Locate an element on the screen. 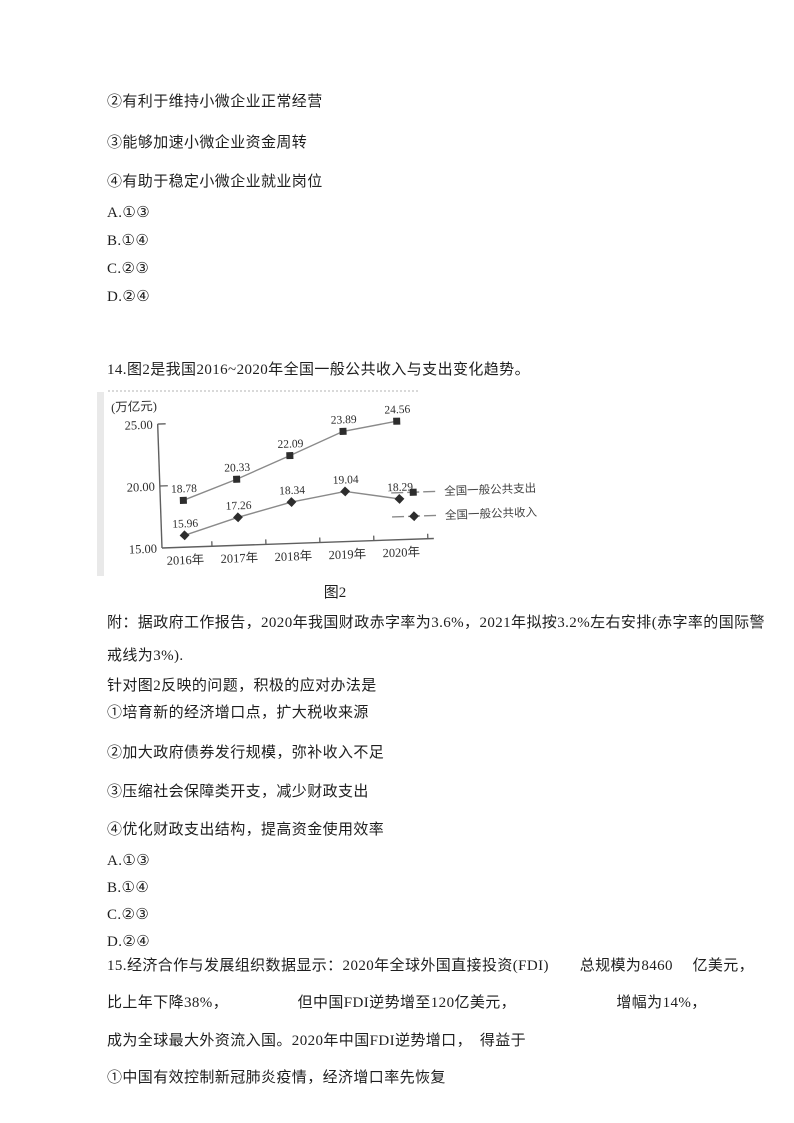 The image size is (794, 1123). q13-choice-d: D.②④ is located at coordinates (129, 297).